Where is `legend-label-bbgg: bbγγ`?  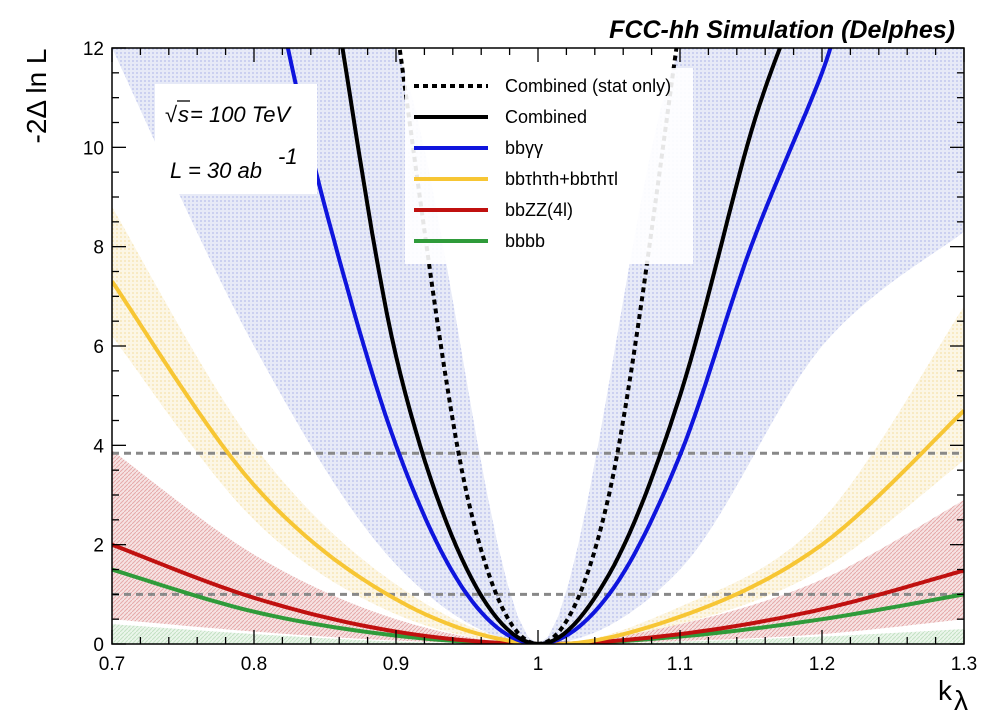
legend-label-bbgg: bbγγ is located at coordinates (524, 148).